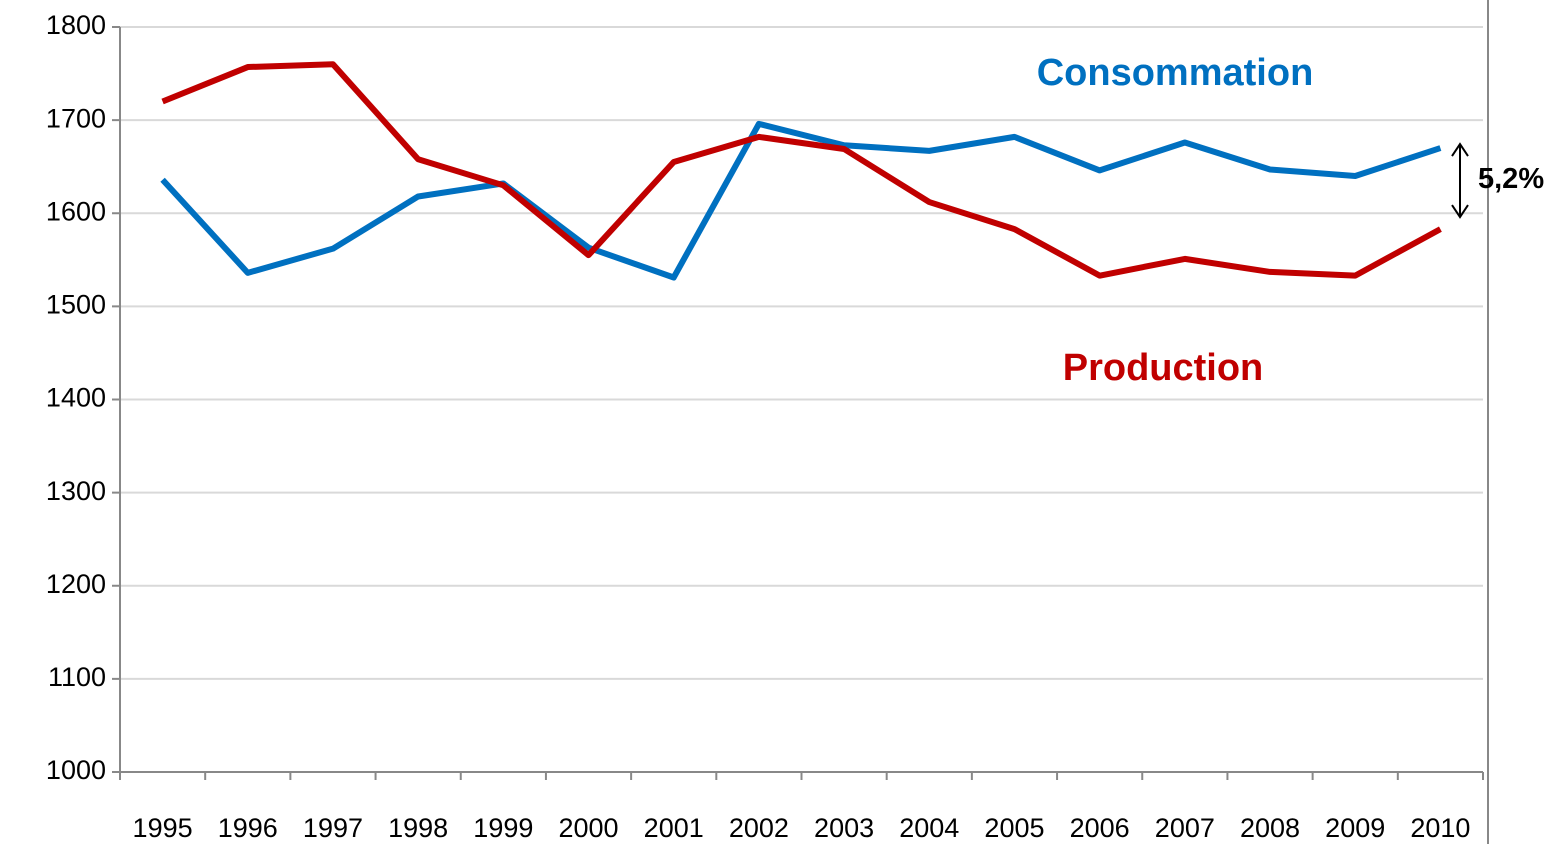 This screenshot has height=844, width=1568. What do you see at coordinates (1270, 828) in the screenshot?
I see `x-tick-label: 2008` at bounding box center [1270, 828].